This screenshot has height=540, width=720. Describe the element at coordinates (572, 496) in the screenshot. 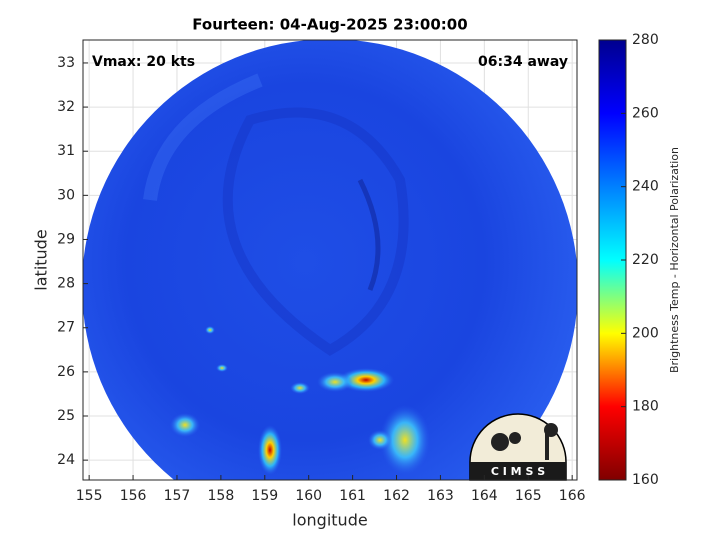

I see `x-tick-label: 166` at that location.